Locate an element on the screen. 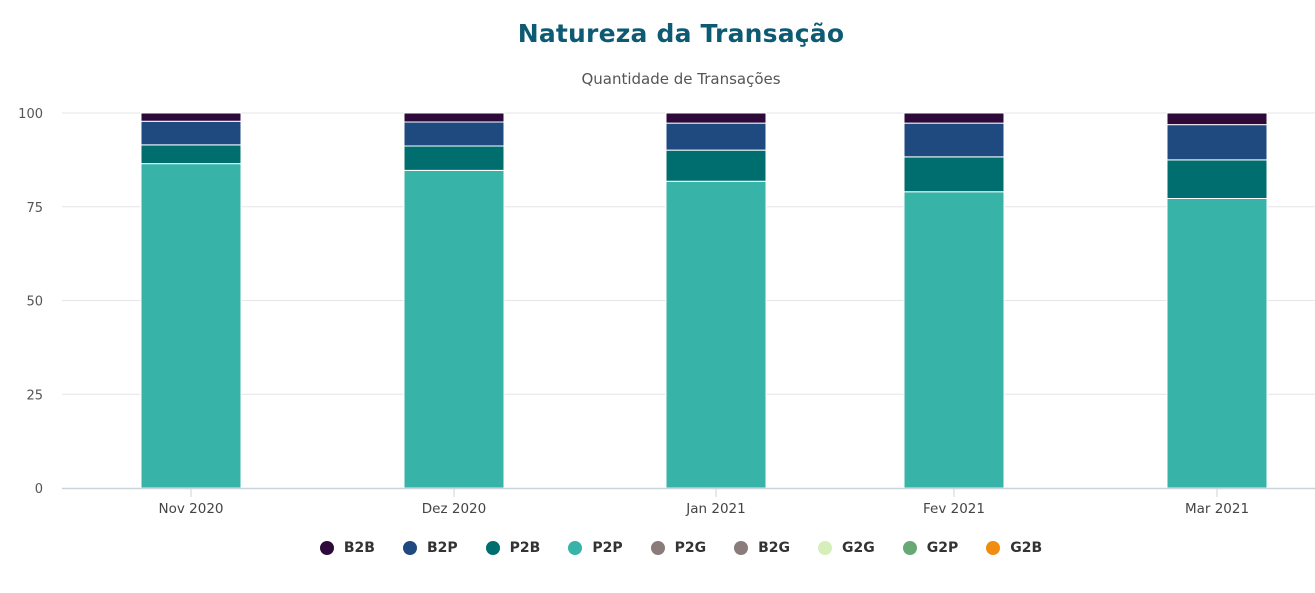 The height and width of the screenshot is (593, 1315). x-tick-label: Mar 2021 is located at coordinates (1217, 509).